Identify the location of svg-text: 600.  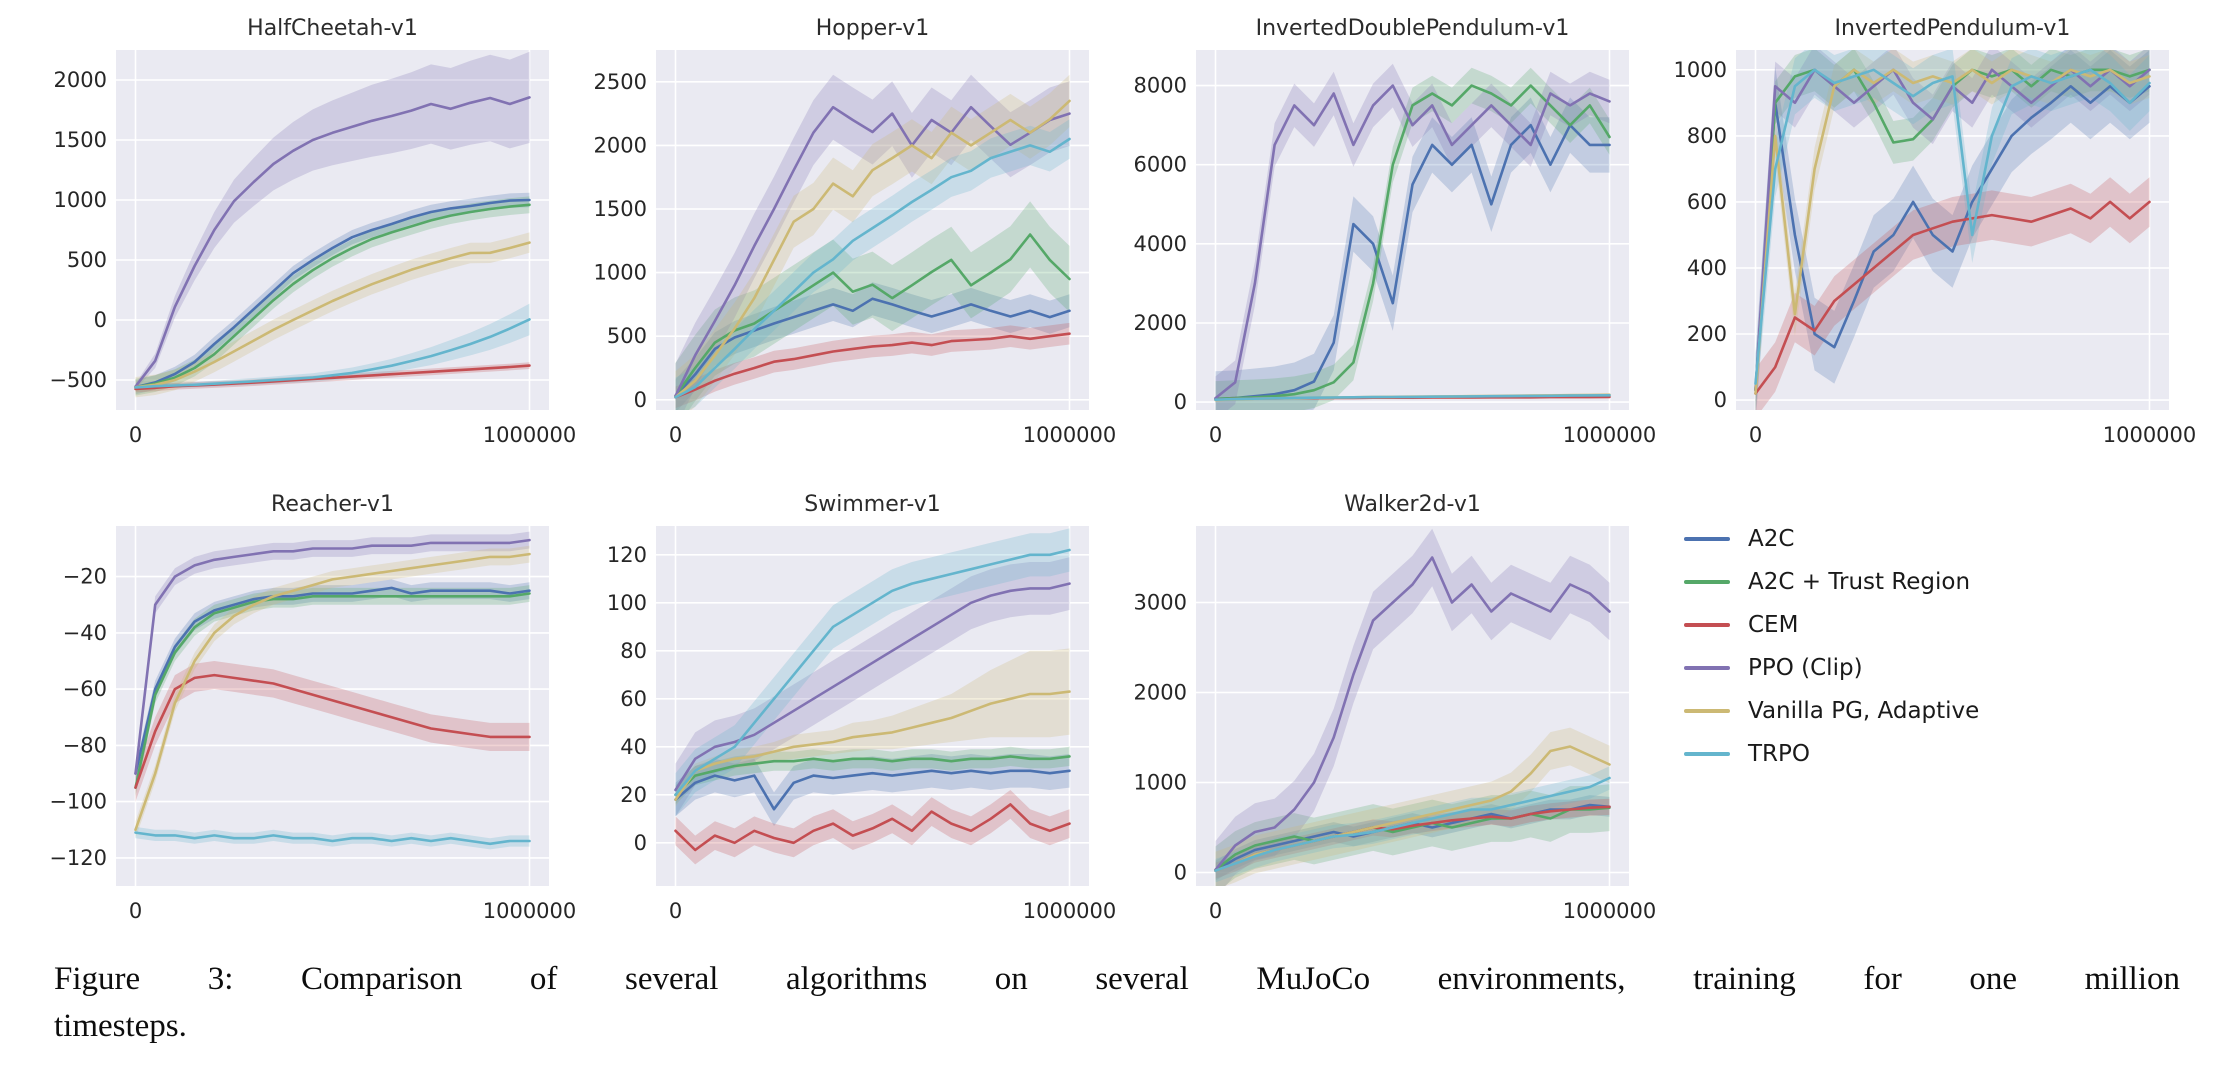
(1707, 202).